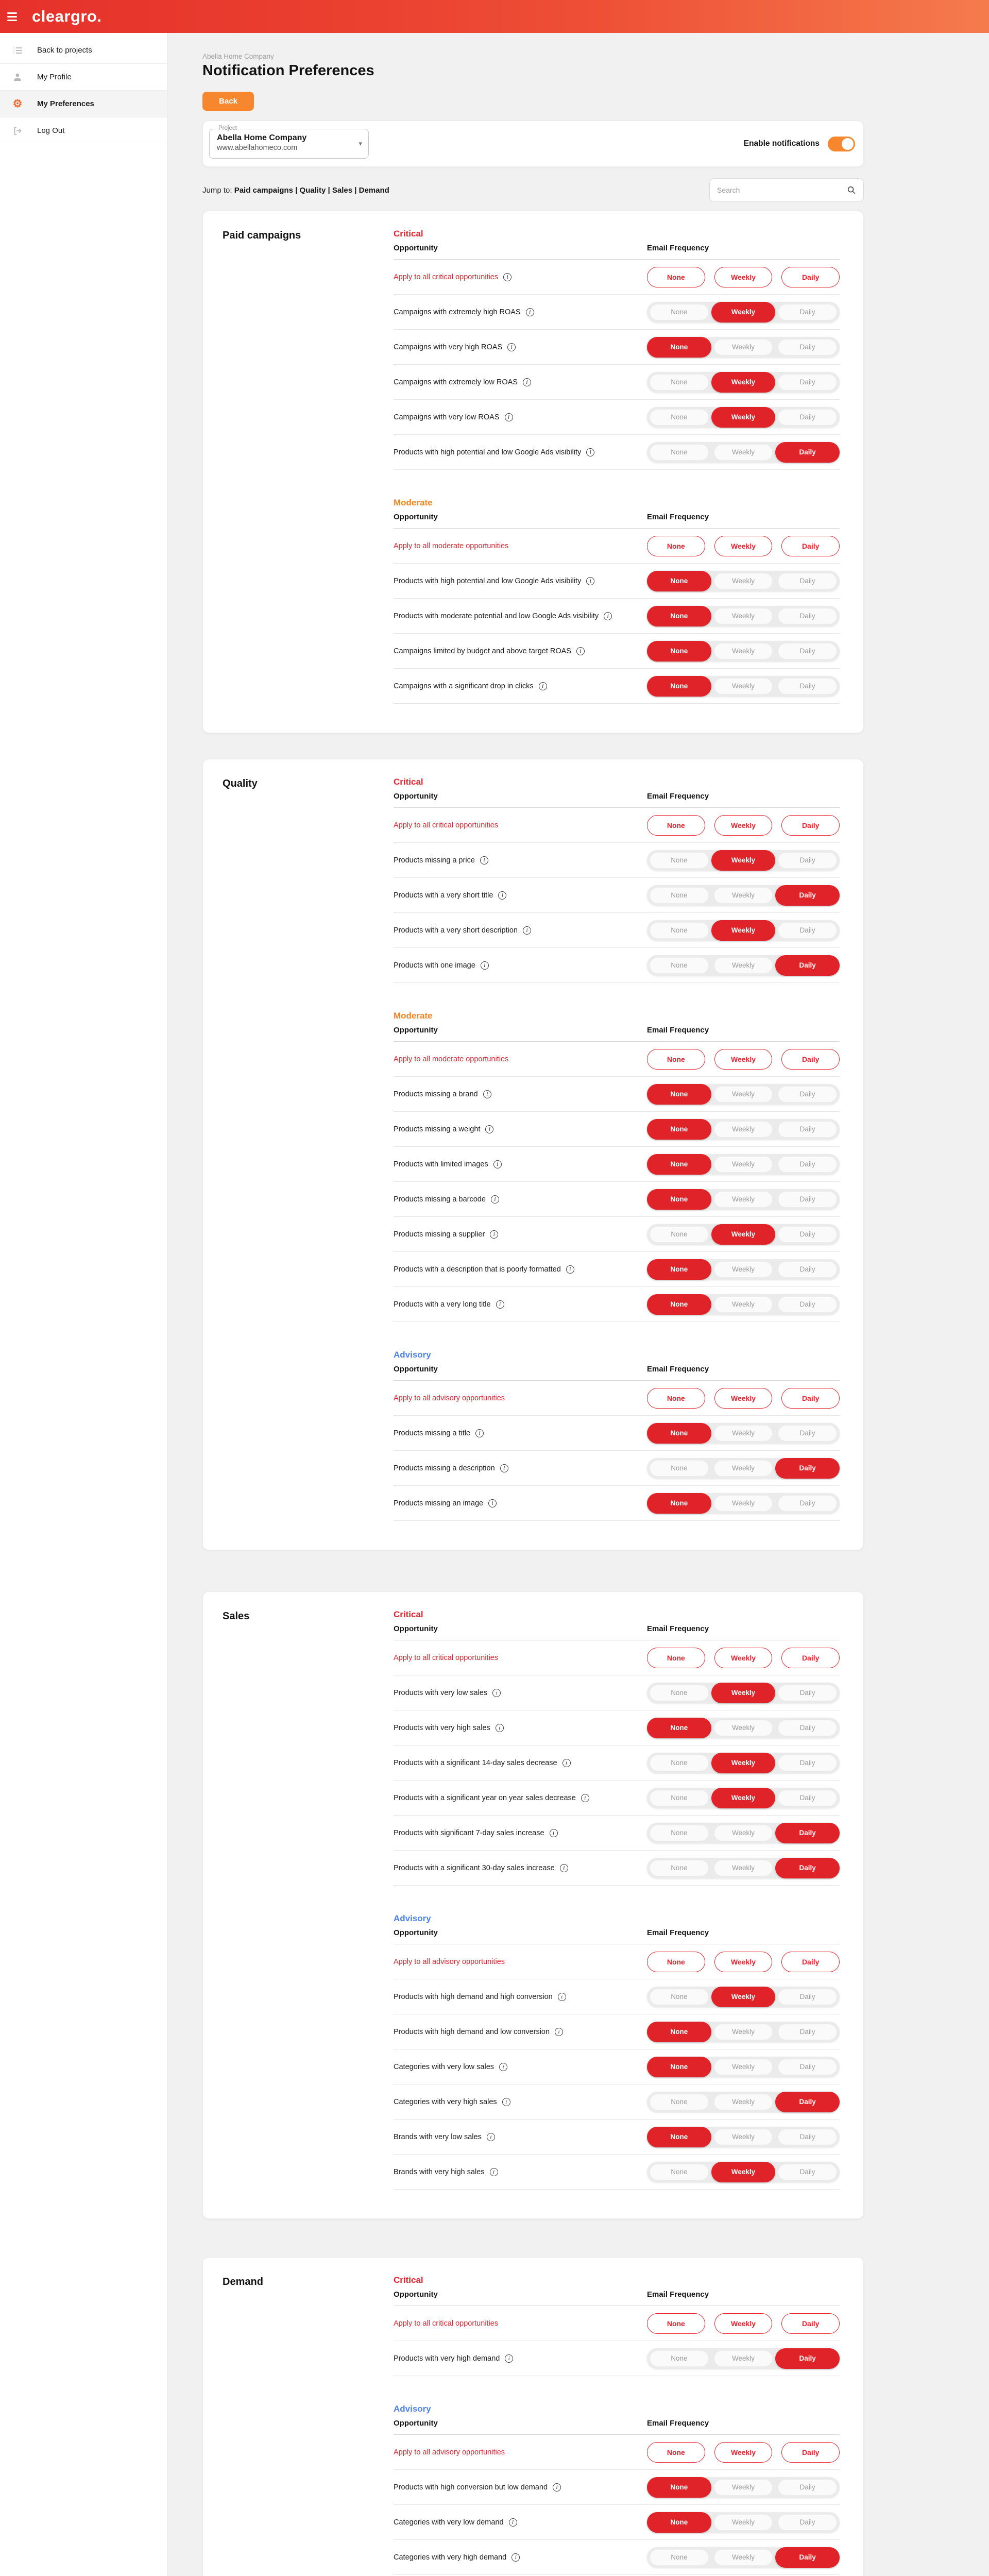  I want to click on search-input, so click(782, 190).